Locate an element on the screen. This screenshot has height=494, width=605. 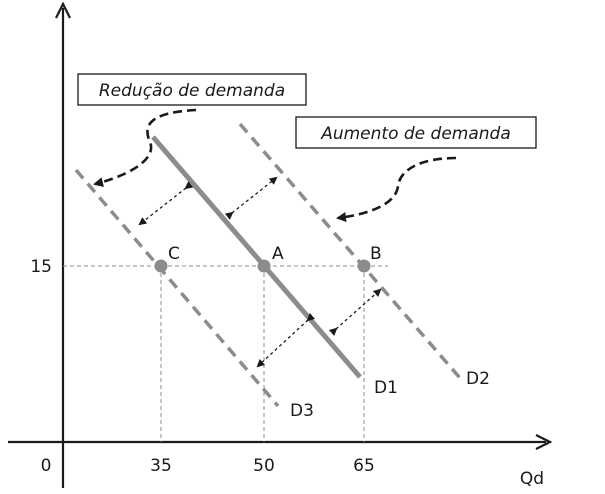
curve-d1-label: D1 is located at coordinates (386, 388).